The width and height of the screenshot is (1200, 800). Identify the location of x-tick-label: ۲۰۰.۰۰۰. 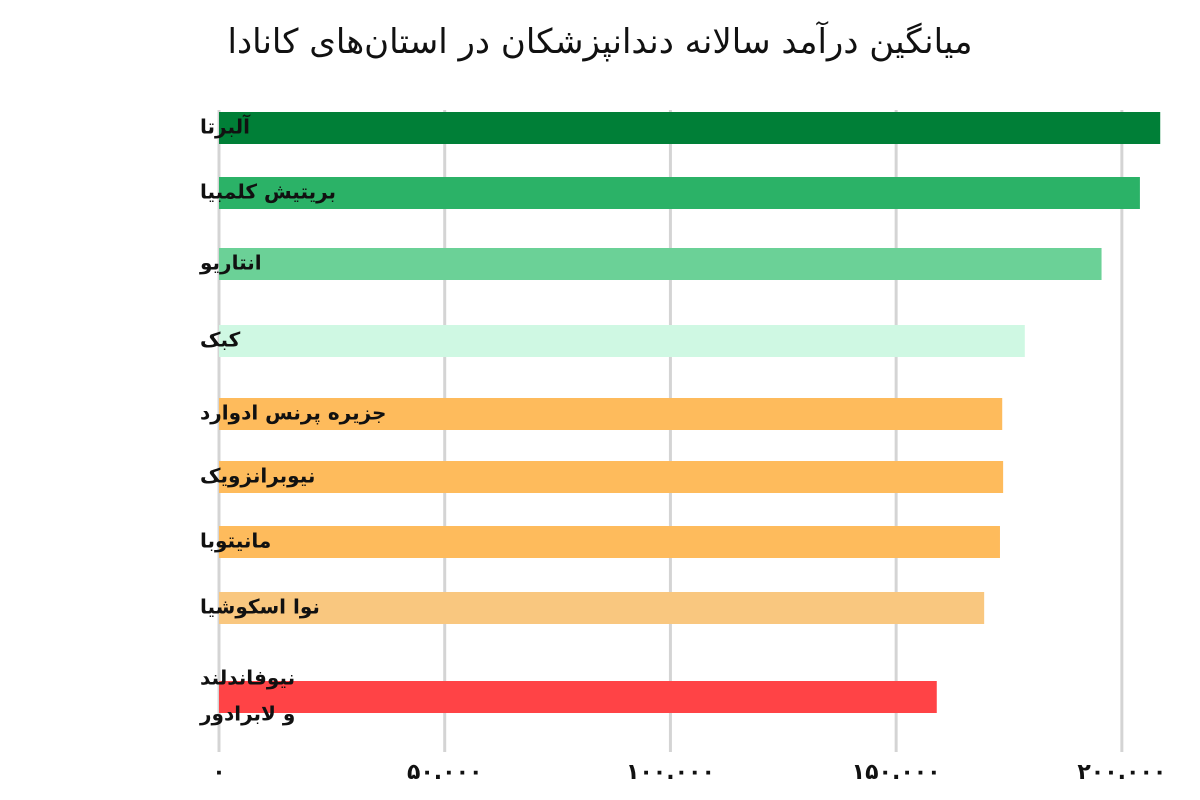
(1121, 772).